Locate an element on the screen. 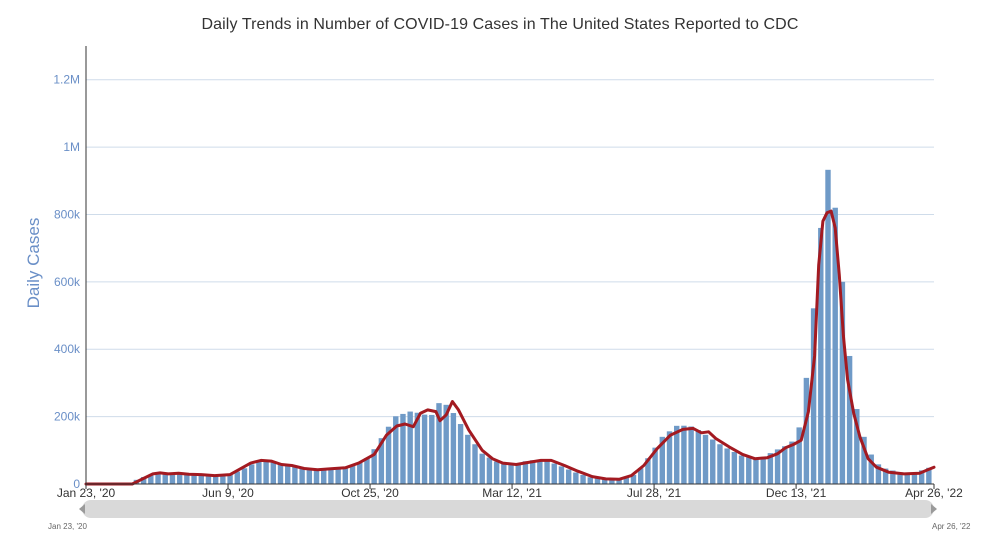  x-tick-label: Jan 23, '20 is located at coordinates (86, 493).